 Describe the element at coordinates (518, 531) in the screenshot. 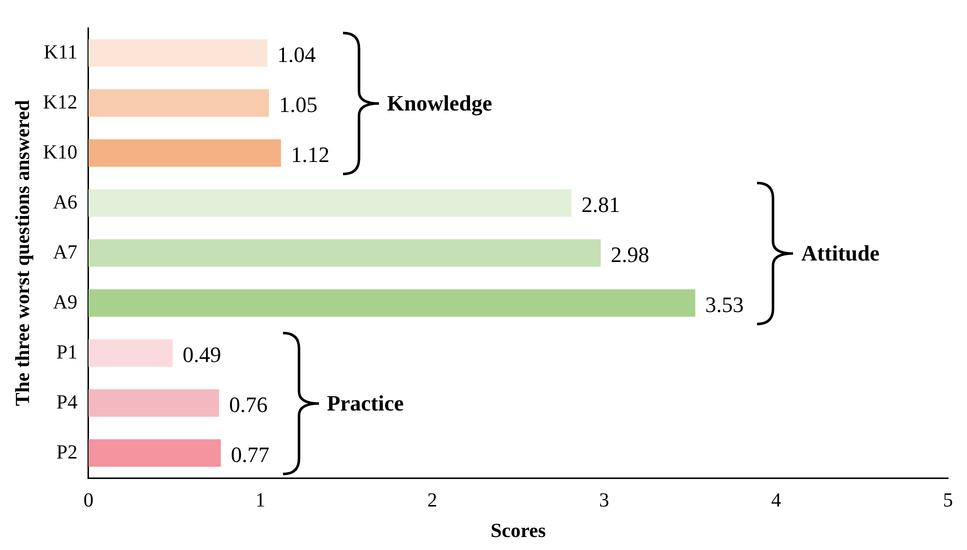

I see `x-axis-title: Scores` at that location.